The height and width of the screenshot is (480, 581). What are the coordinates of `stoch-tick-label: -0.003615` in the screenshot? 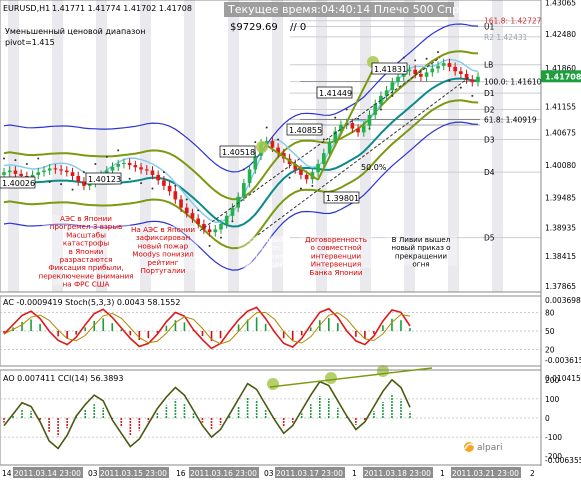 It's located at (563, 360).